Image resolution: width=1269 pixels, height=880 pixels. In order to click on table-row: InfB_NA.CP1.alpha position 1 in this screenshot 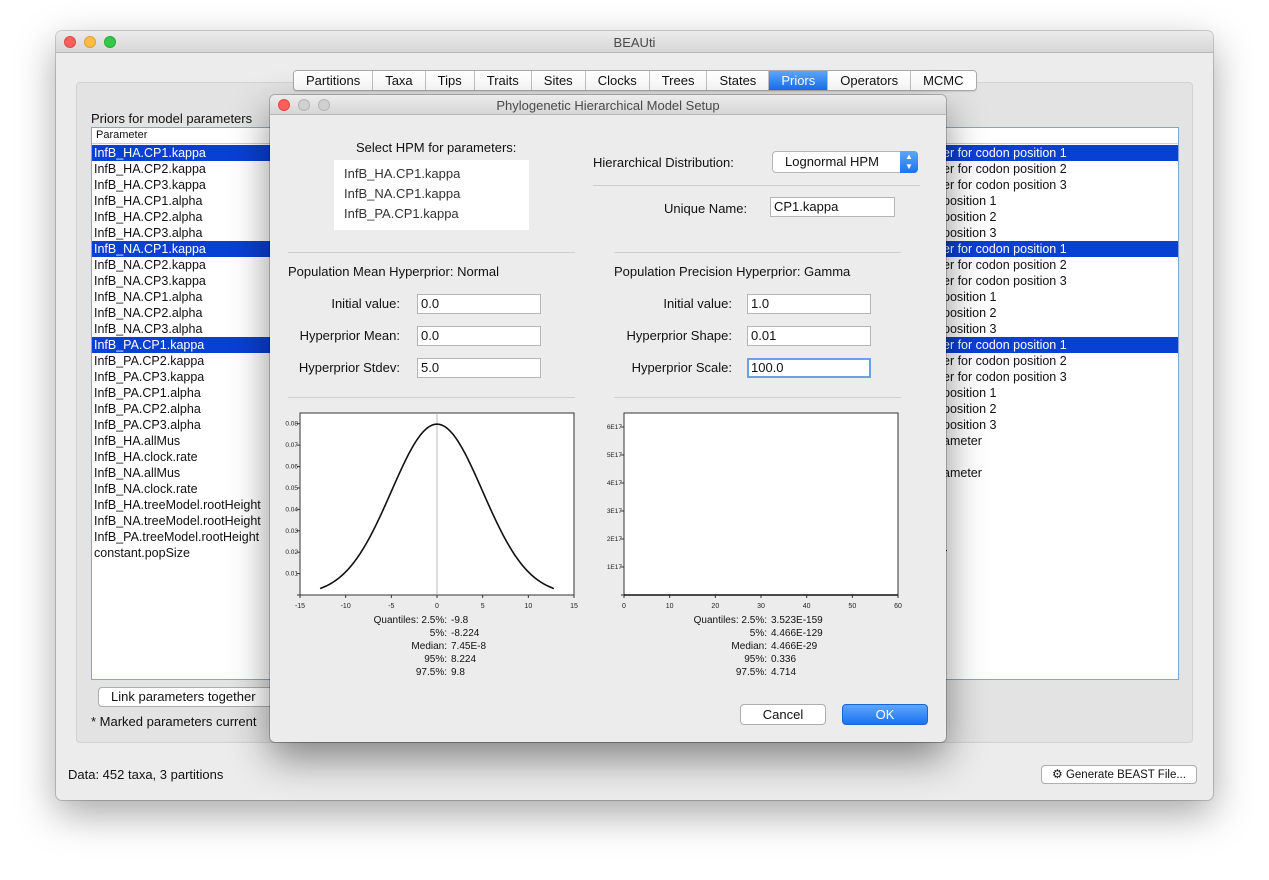, I will do `click(635, 297)`.